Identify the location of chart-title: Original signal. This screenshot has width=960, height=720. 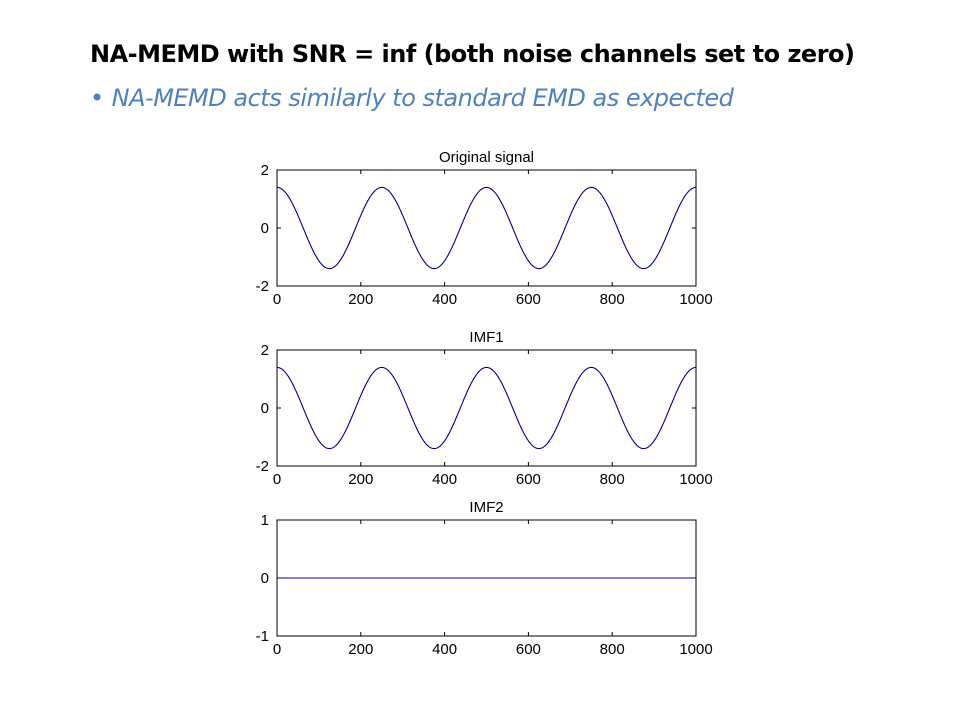
(486, 157).